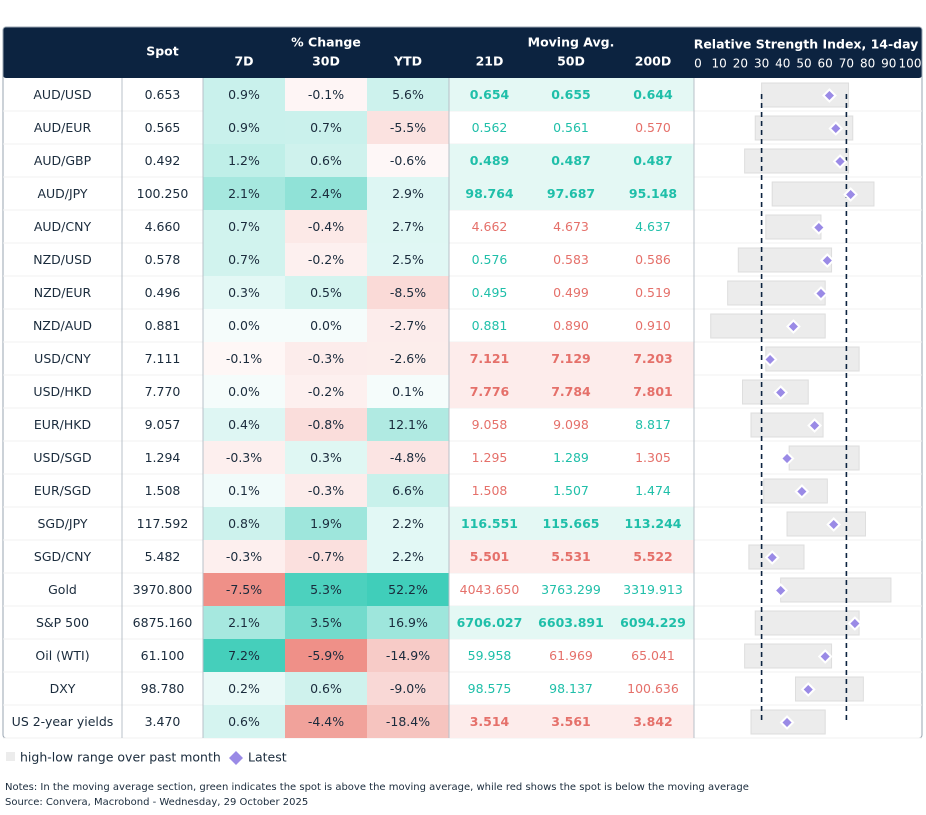 The width and height of the screenshot is (926, 815). Describe the element at coordinates (326, 259) in the screenshot. I see `change-value: -0.2%` at that location.